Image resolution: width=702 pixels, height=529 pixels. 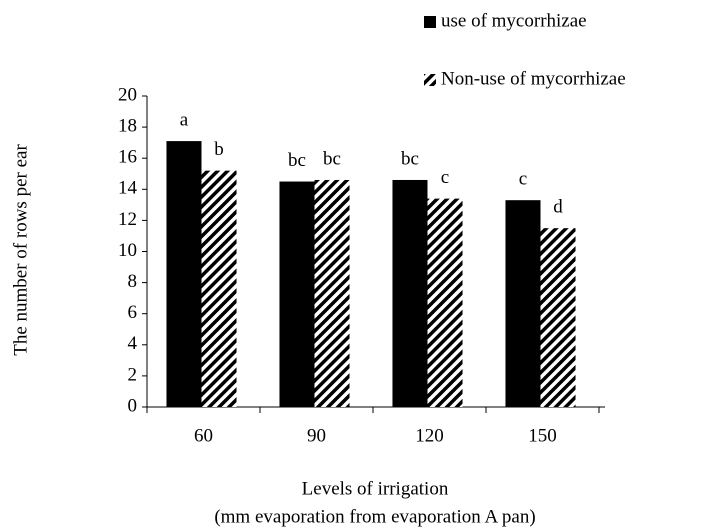 I want to click on y-tick-label: 18, so click(x=127, y=125).